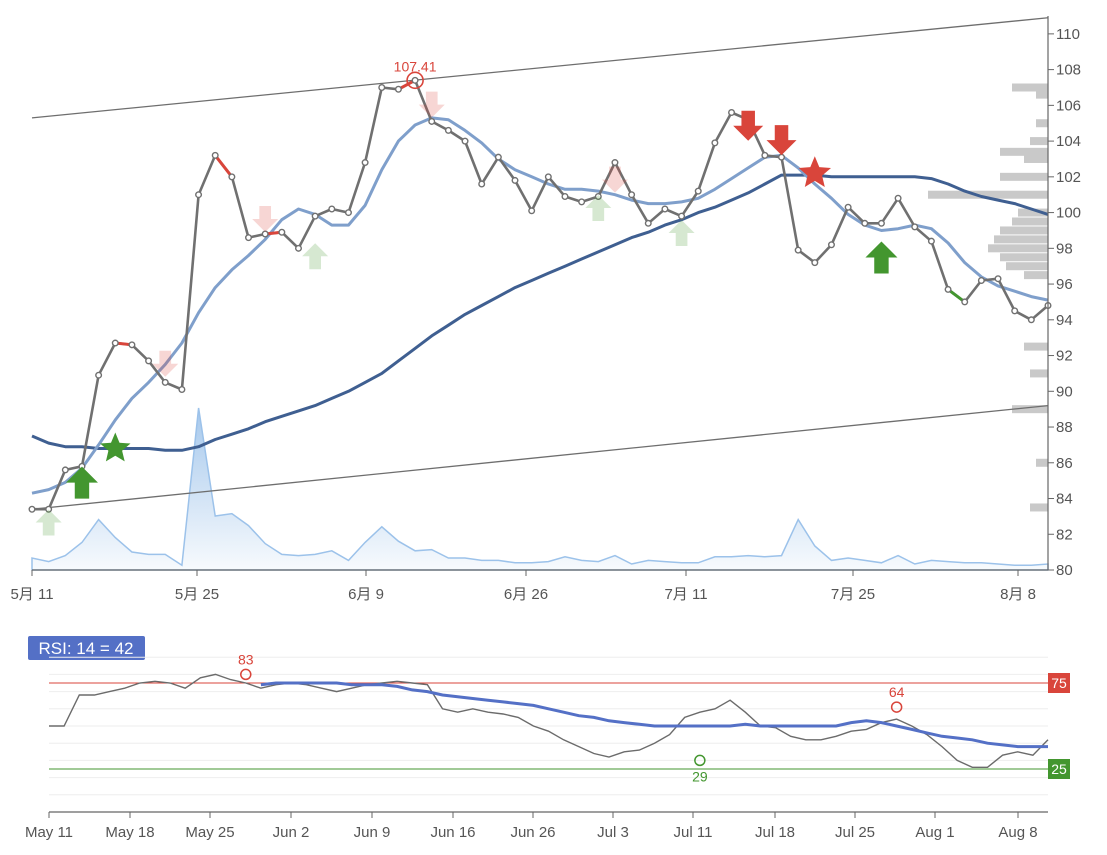  Describe the element at coordinates (814, 171) in the screenshot. I see `sell-signal-star` at that location.